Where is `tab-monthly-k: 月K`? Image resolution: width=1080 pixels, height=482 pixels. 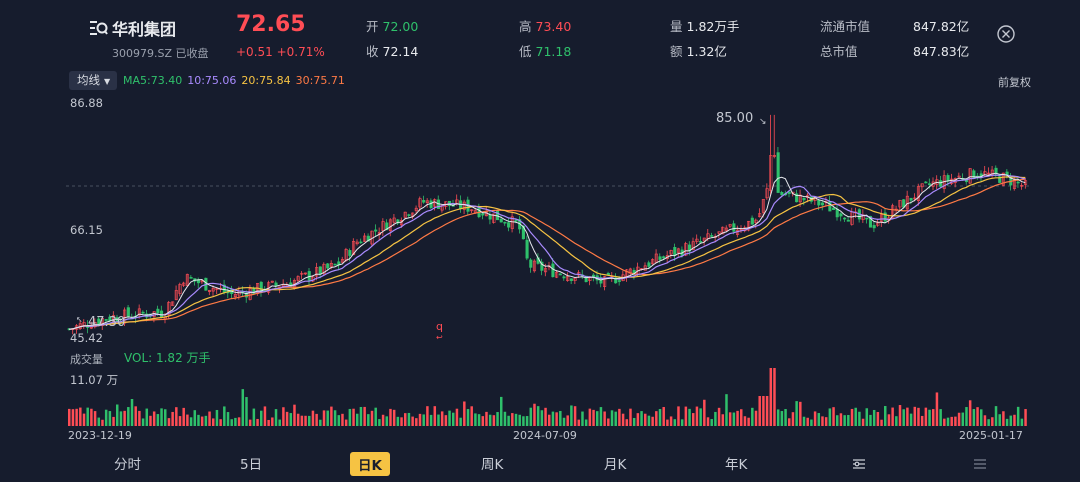
tab-monthly-k: 月K is located at coordinates (615, 465).